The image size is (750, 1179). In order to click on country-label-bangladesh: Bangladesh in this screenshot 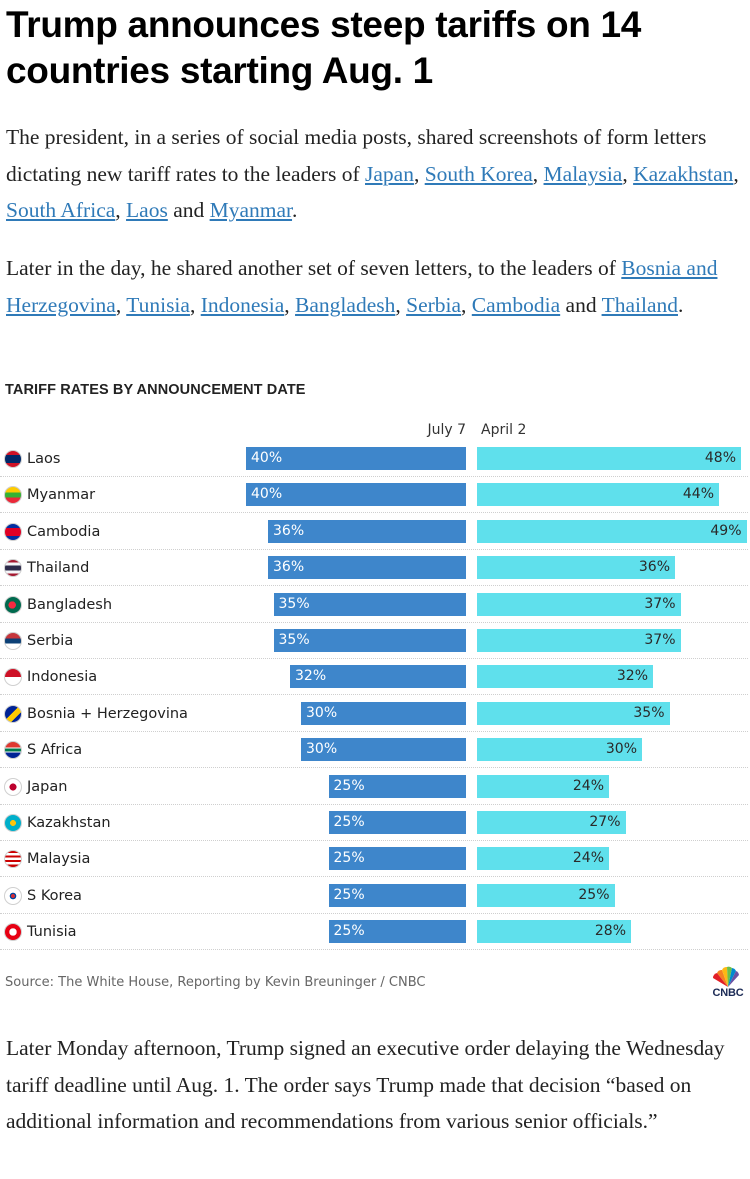, I will do `click(70, 604)`.